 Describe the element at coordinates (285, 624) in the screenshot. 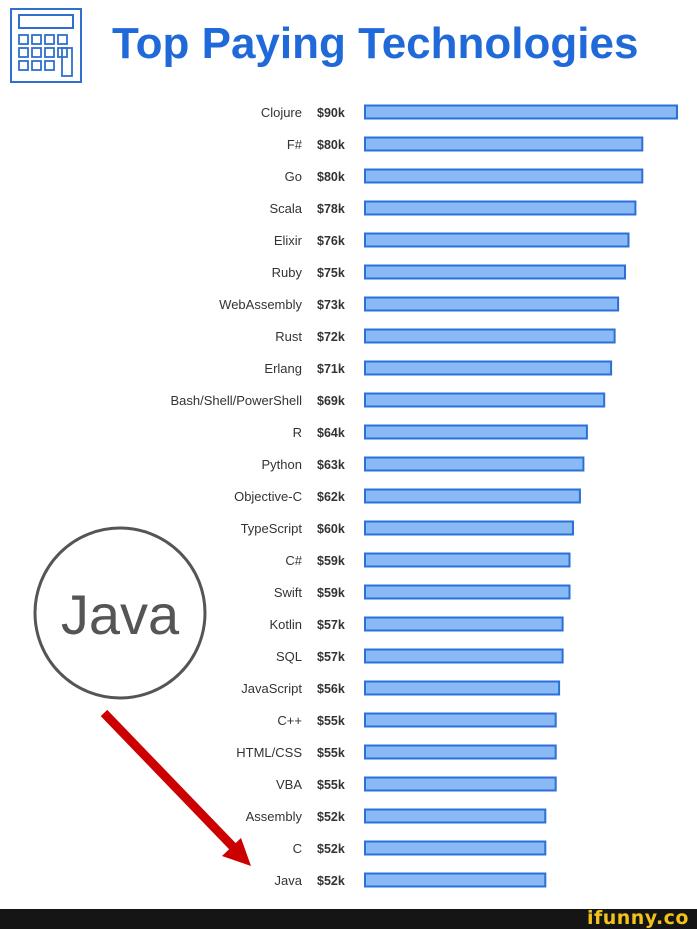

I see `category-label-kotlin: Kotlin` at that location.